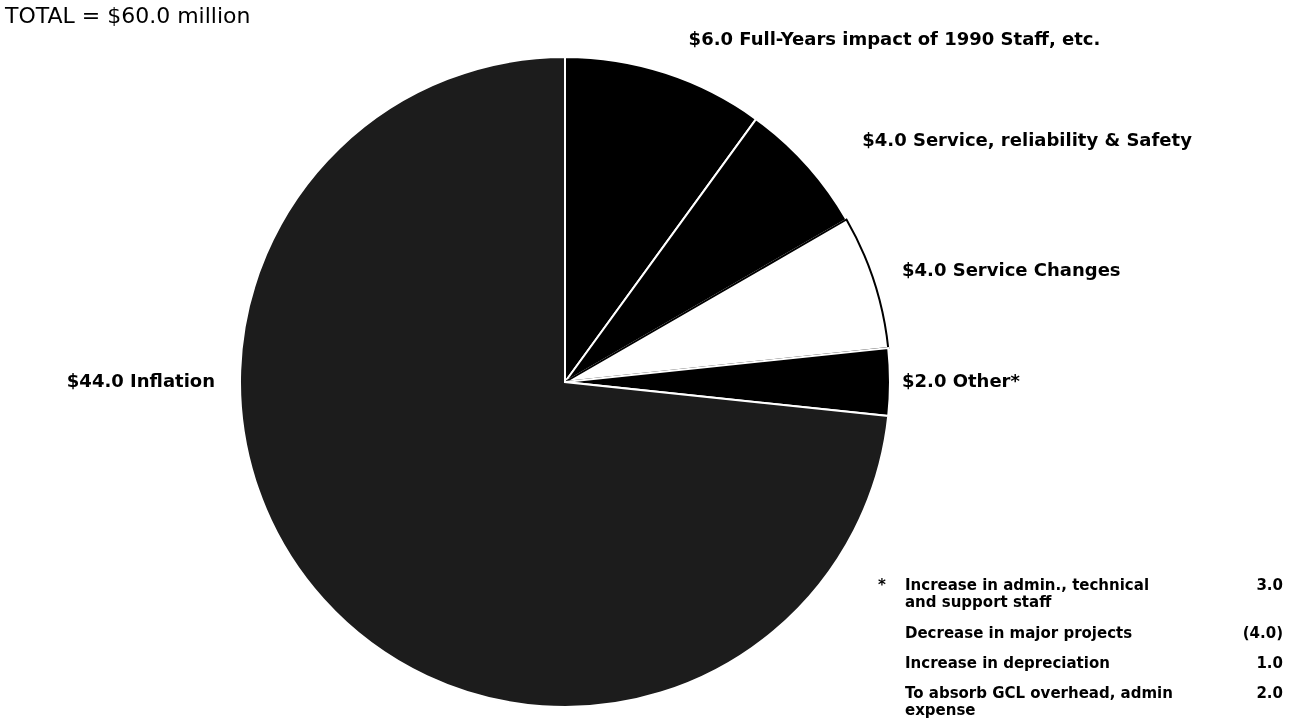  I want to click on text: Decrease in major projects, so click(1019, 633).